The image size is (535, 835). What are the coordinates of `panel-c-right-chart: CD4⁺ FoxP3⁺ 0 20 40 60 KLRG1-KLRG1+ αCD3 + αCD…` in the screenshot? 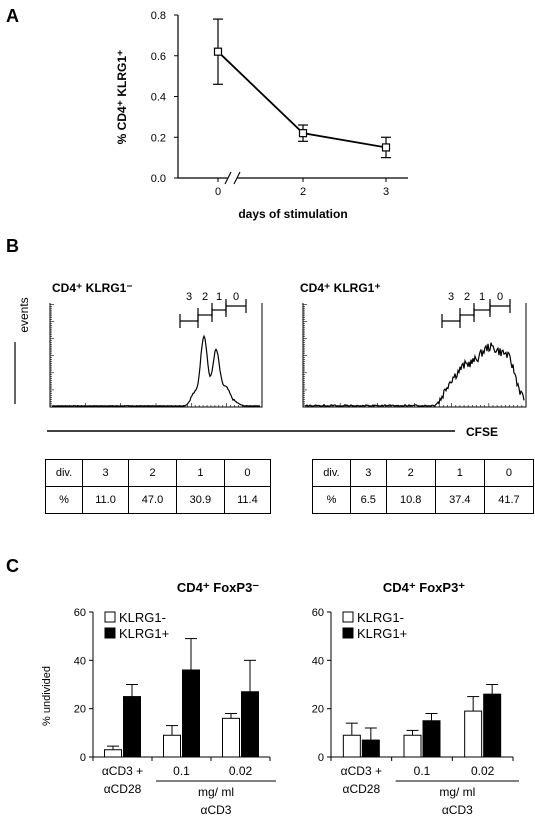 It's located at (415, 698).